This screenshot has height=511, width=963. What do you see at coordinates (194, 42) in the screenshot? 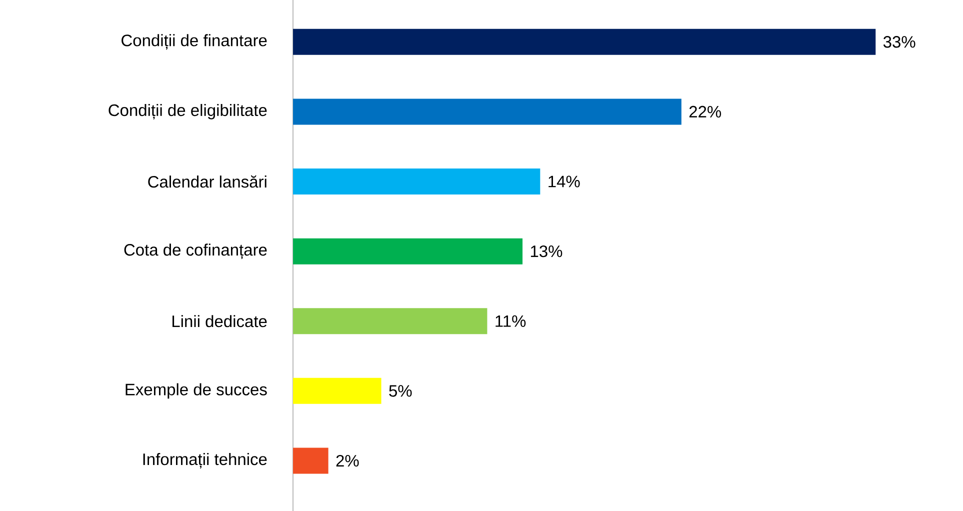
I see `y-tick-label: Condiții de finantare` at bounding box center [194, 42].